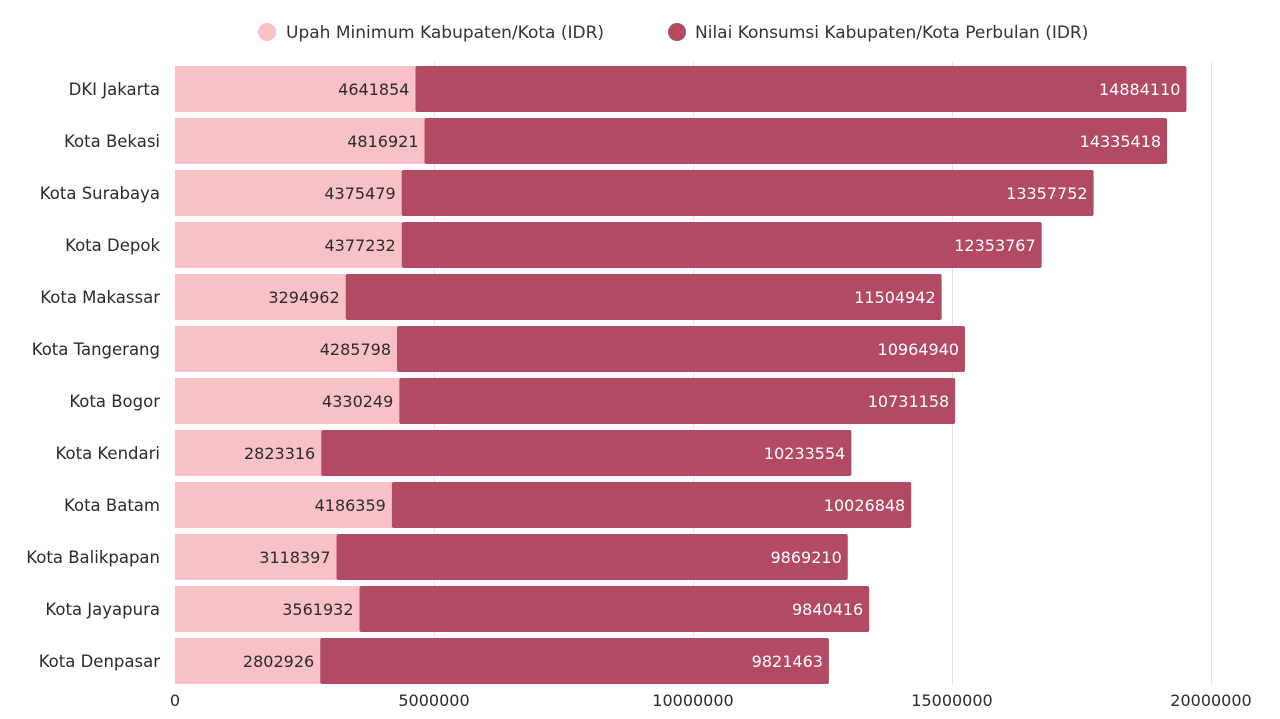 This screenshot has height=719, width=1280. Describe the element at coordinates (692, 700) in the screenshot. I see `x-tick-label: 10000000` at that location.